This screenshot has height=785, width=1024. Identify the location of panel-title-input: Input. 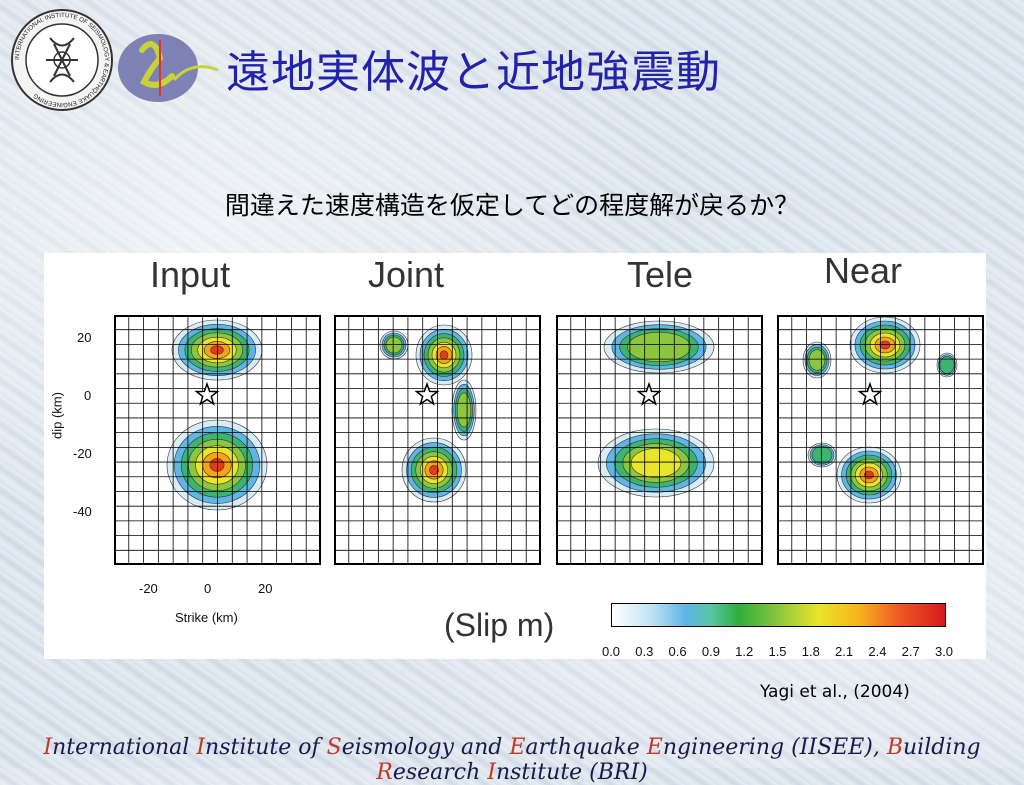
(190, 274).